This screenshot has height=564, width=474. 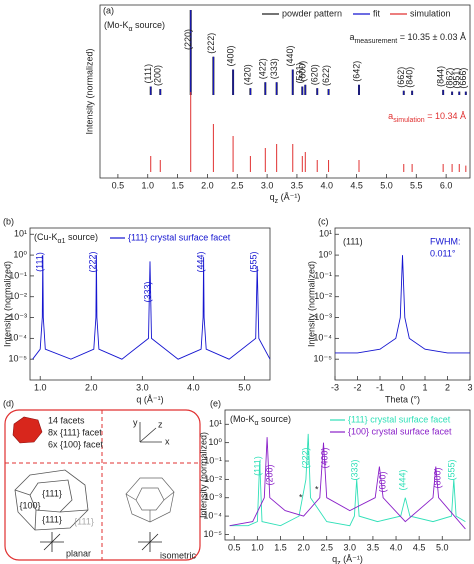 I want to click on source-label: (Mo-Kα source), so click(x=260, y=420).